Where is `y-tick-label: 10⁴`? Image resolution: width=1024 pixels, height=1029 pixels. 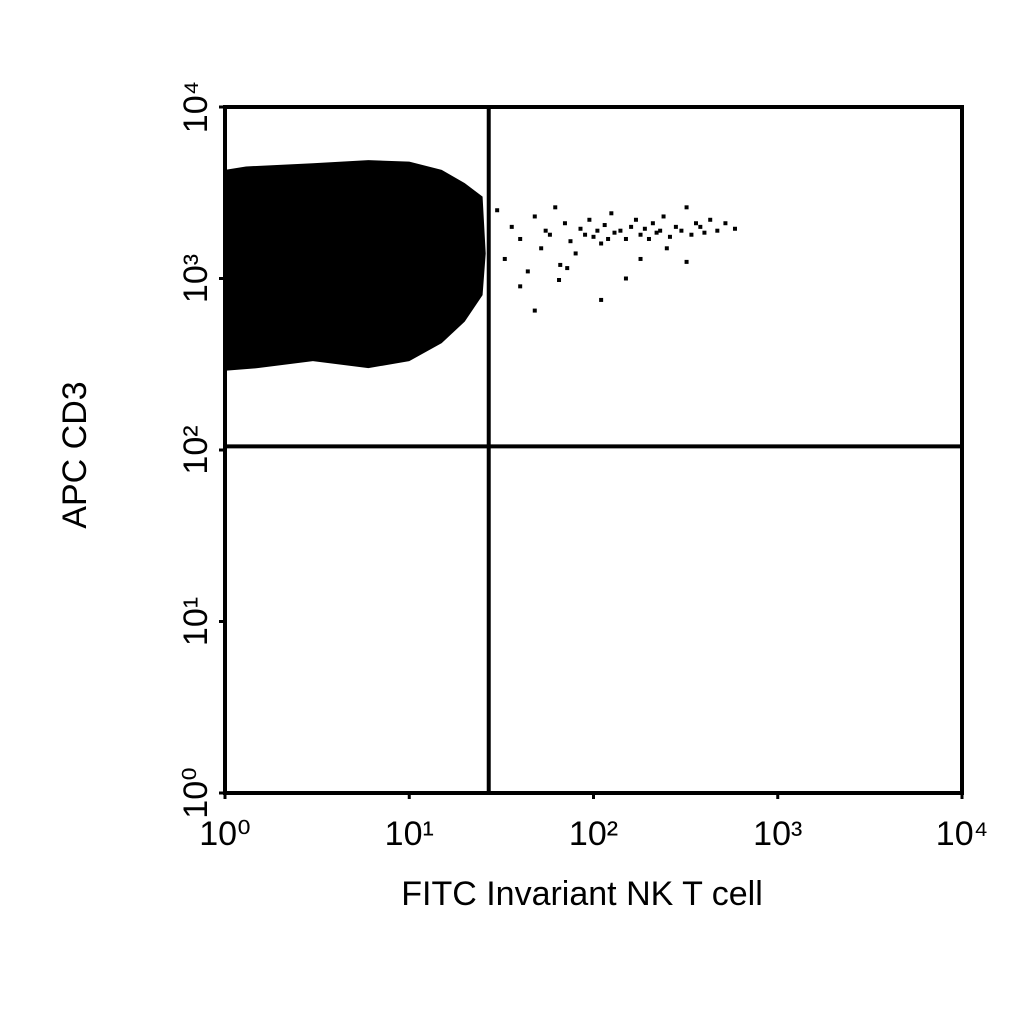 y-tick-label: 10⁴ is located at coordinates (196, 107).